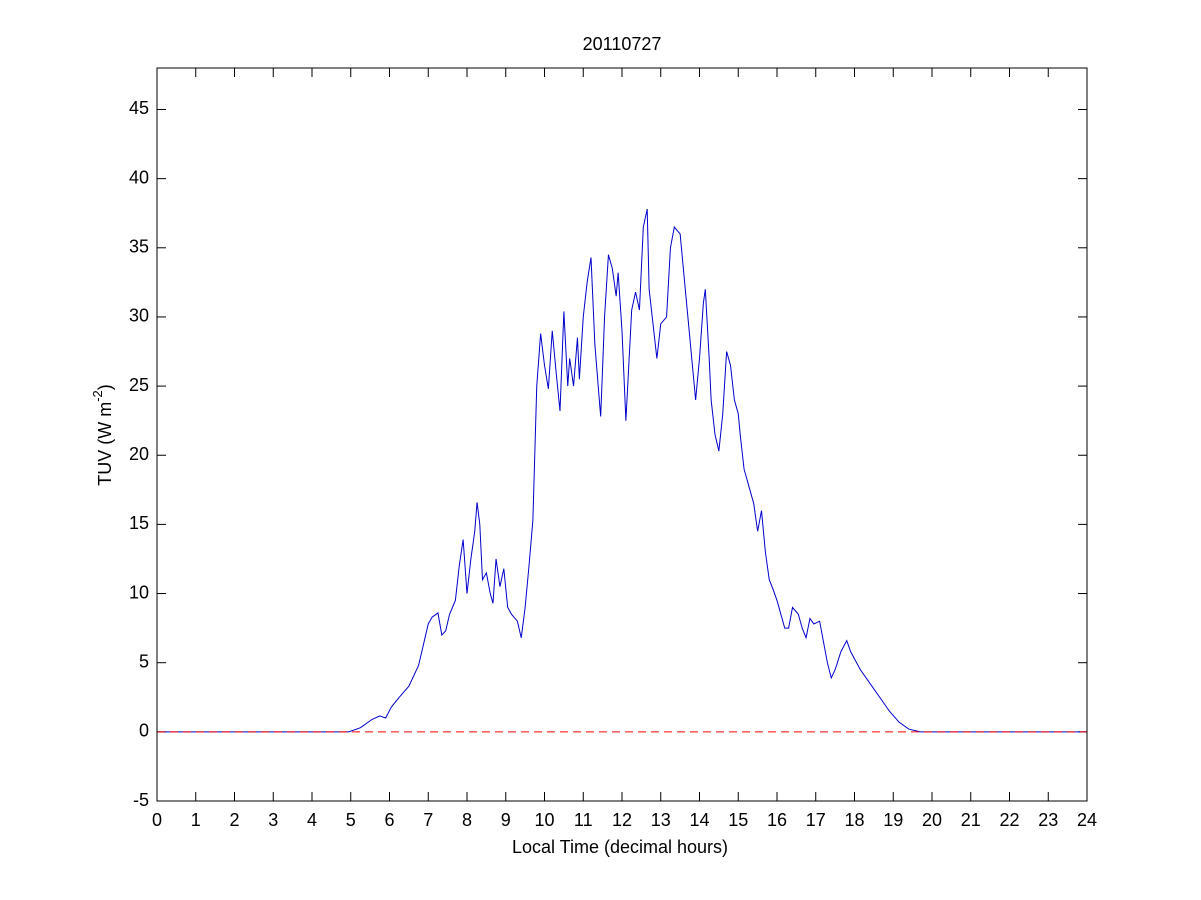 The height and width of the screenshot is (900, 1201). Describe the element at coordinates (139, 592) in the screenshot. I see `y-tick-label: 10` at that location.